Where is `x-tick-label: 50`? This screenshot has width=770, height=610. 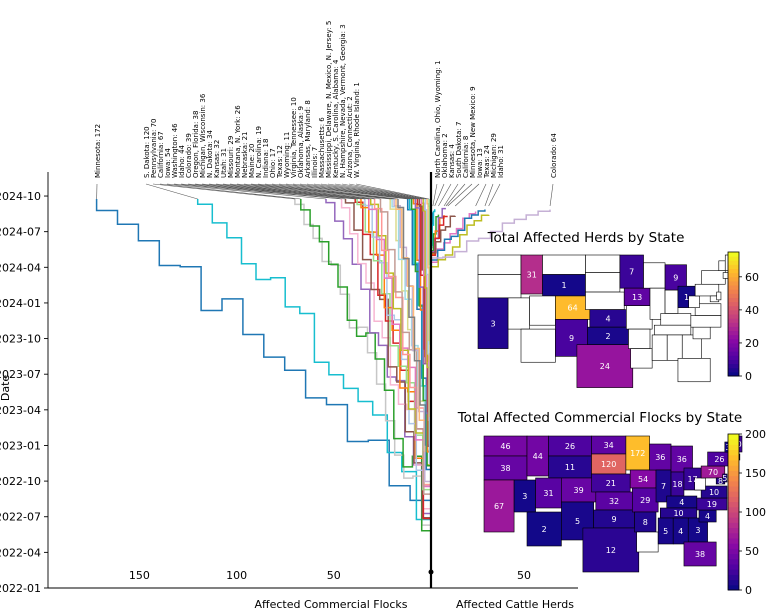
x-tick-label: 50 is located at coordinates (524, 575).